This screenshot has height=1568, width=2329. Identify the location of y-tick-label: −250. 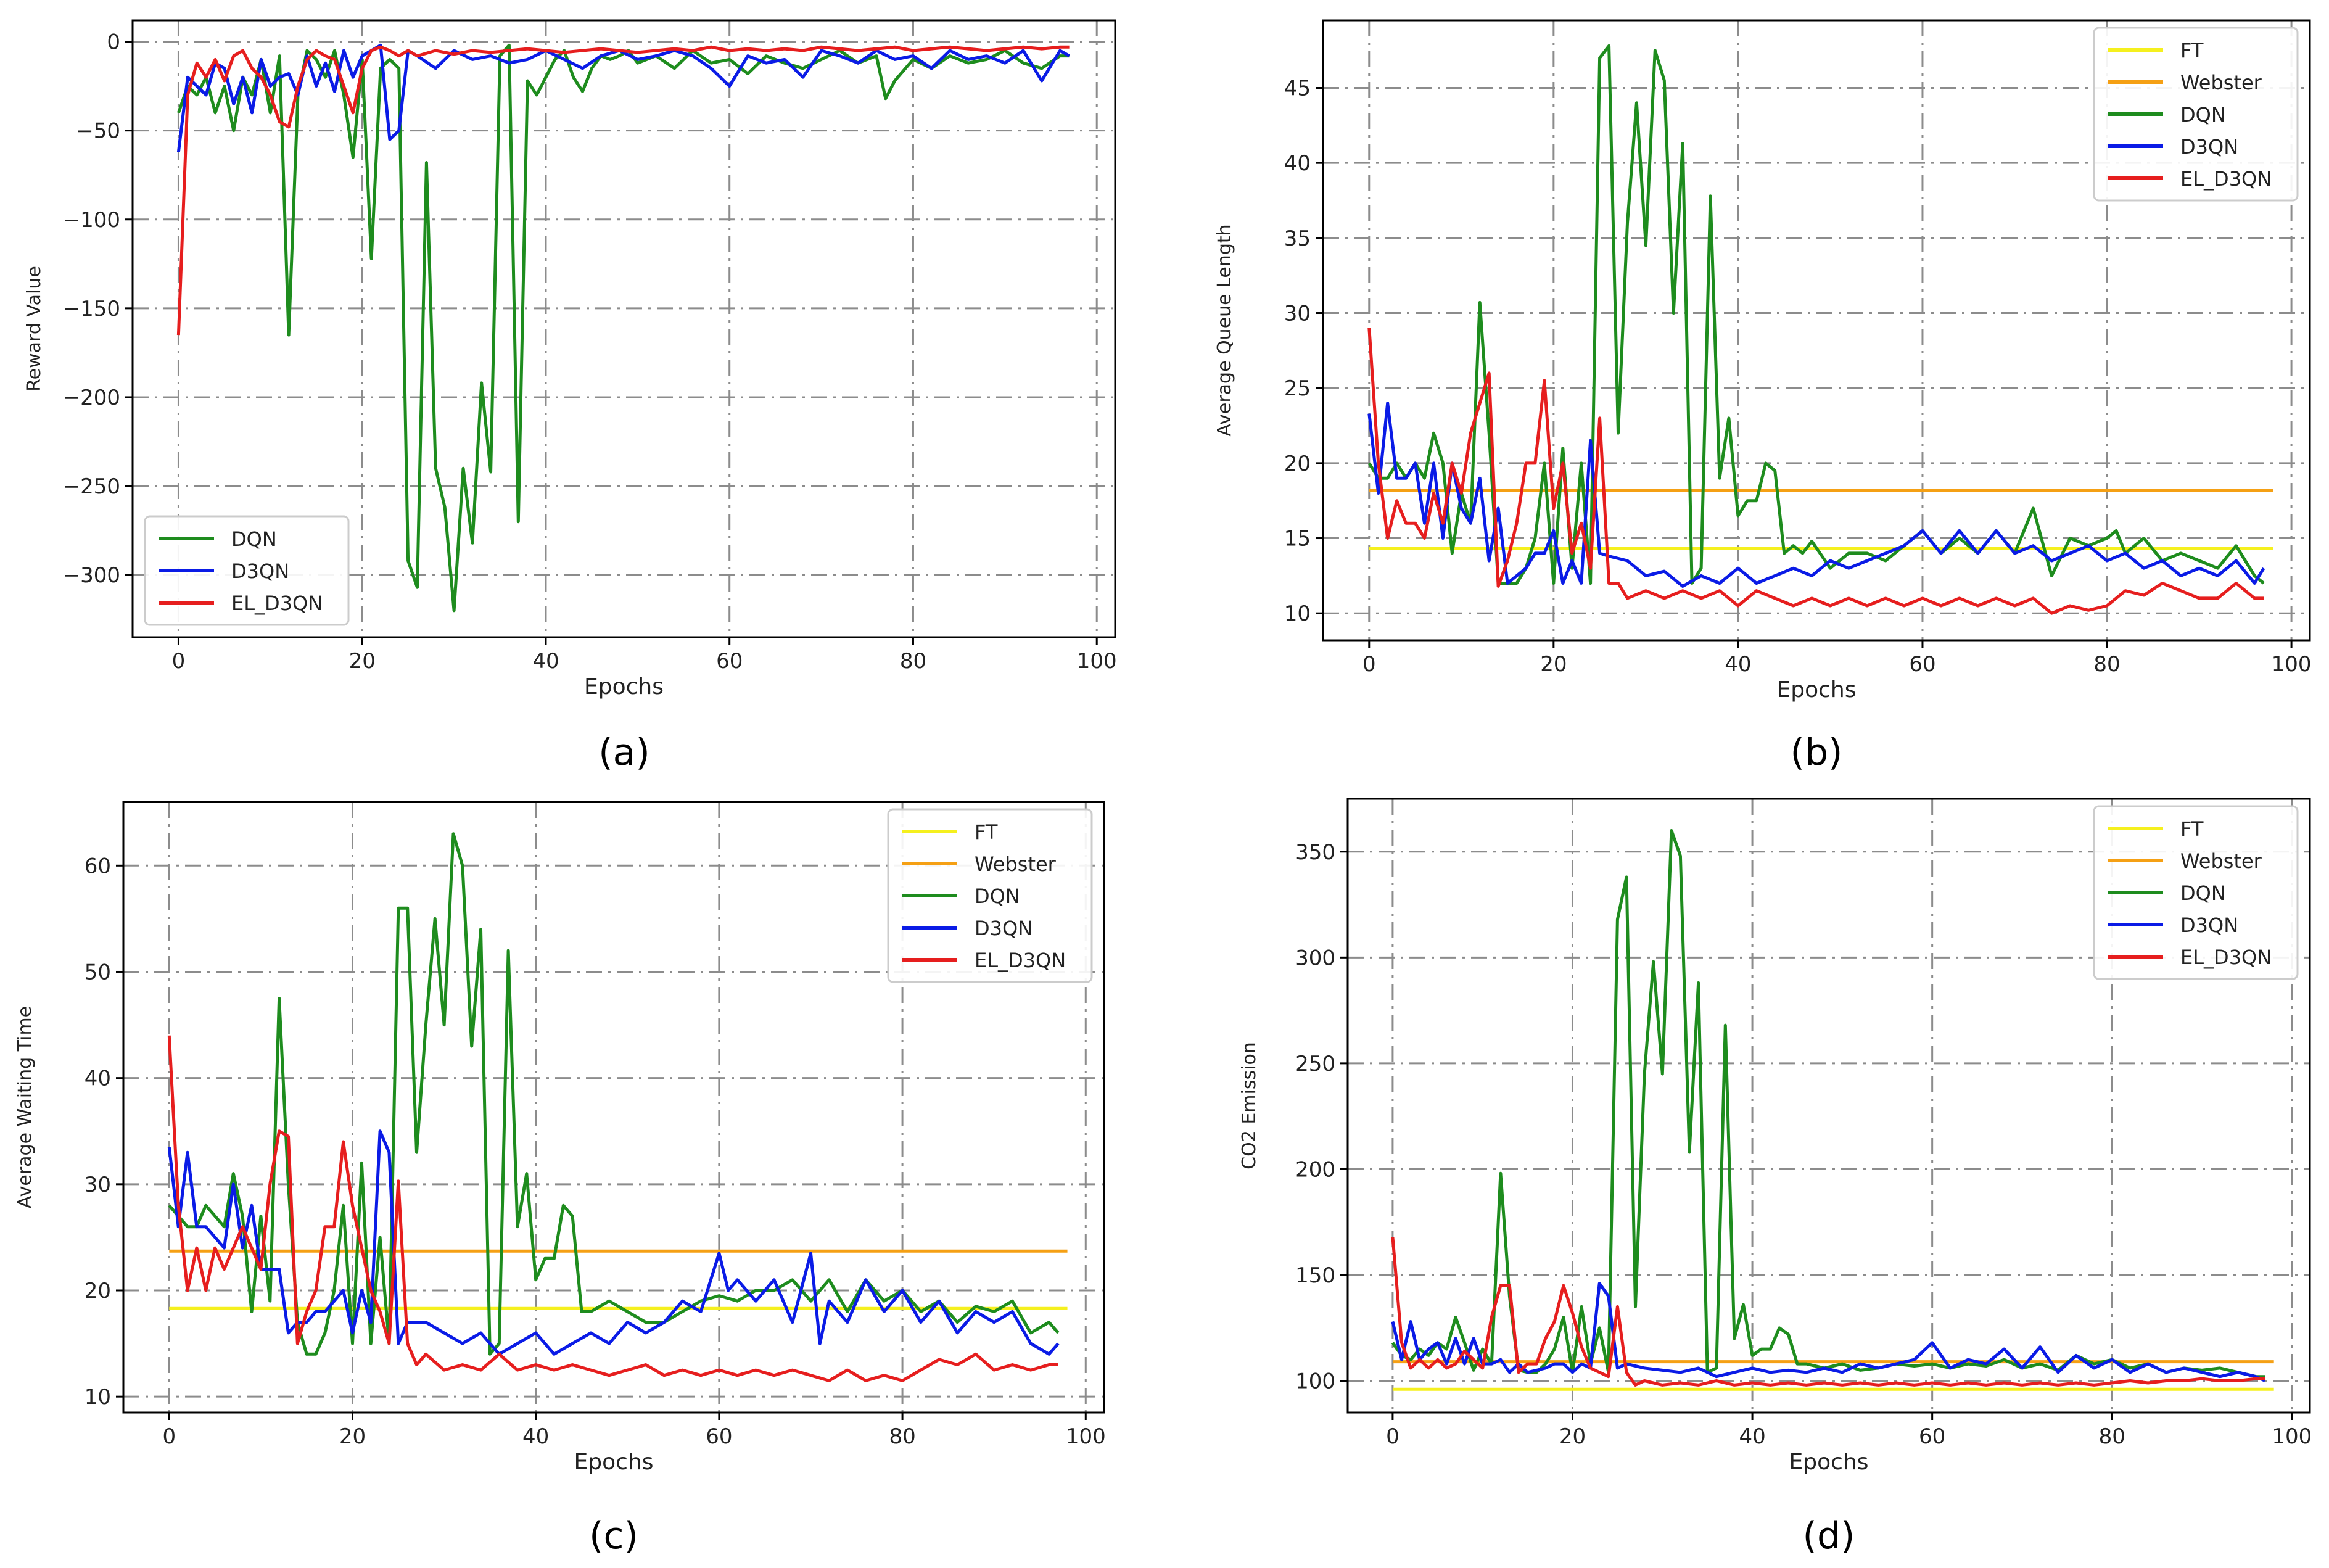
(91, 486).